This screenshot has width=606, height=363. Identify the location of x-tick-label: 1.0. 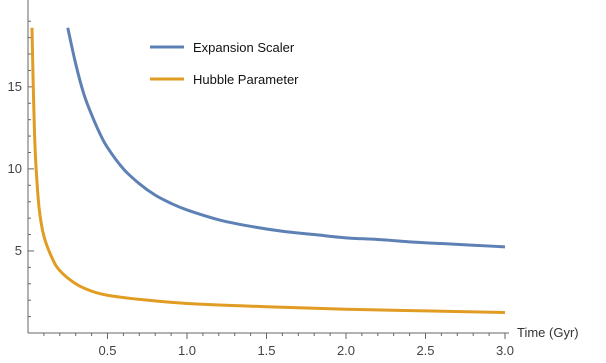
(187, 350).